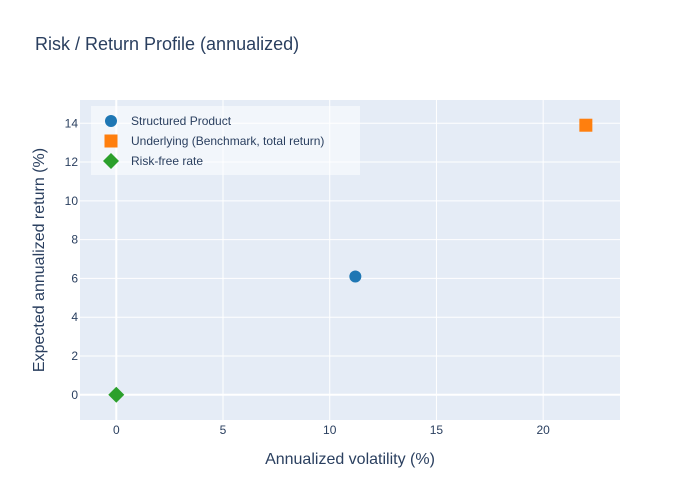 The height and width of the screenshot is (500, 700). I want to click on y-tick-label: 8, so click(74, 240).